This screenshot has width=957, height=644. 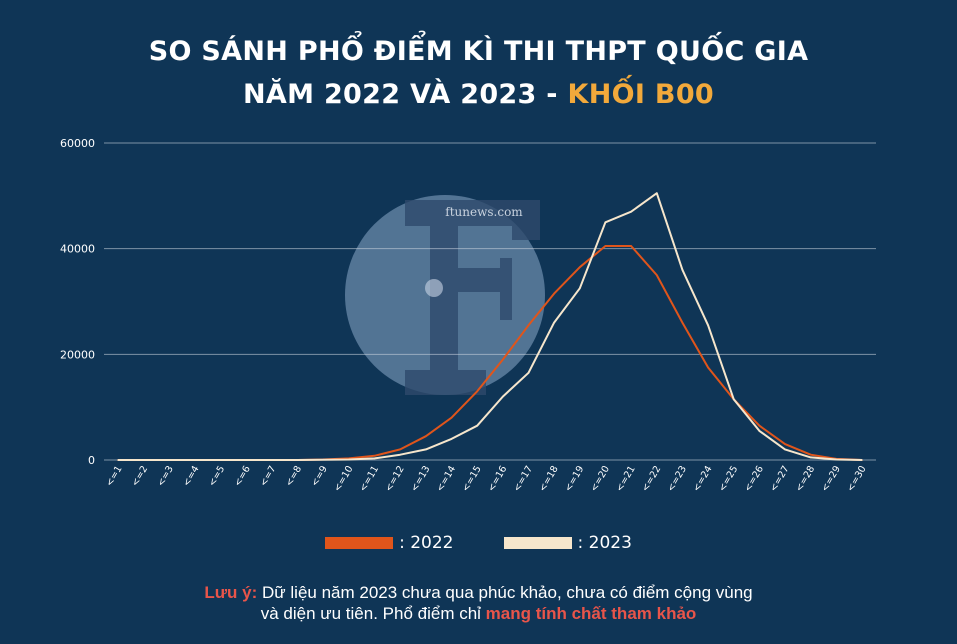 What do you see at coordinates (447, 479) in the screenshot?
I see `x-tick-label: <=14` at bounding box center [447, 479].